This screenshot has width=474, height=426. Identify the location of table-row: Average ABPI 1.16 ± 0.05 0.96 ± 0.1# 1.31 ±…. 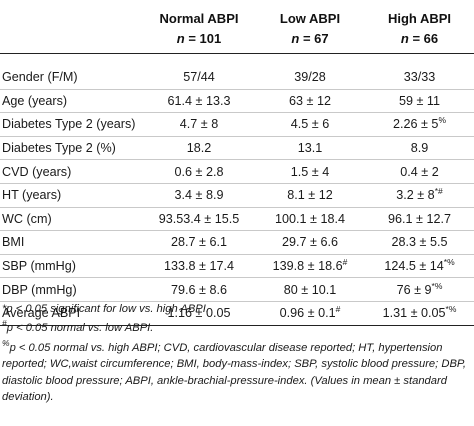
(237, 313).